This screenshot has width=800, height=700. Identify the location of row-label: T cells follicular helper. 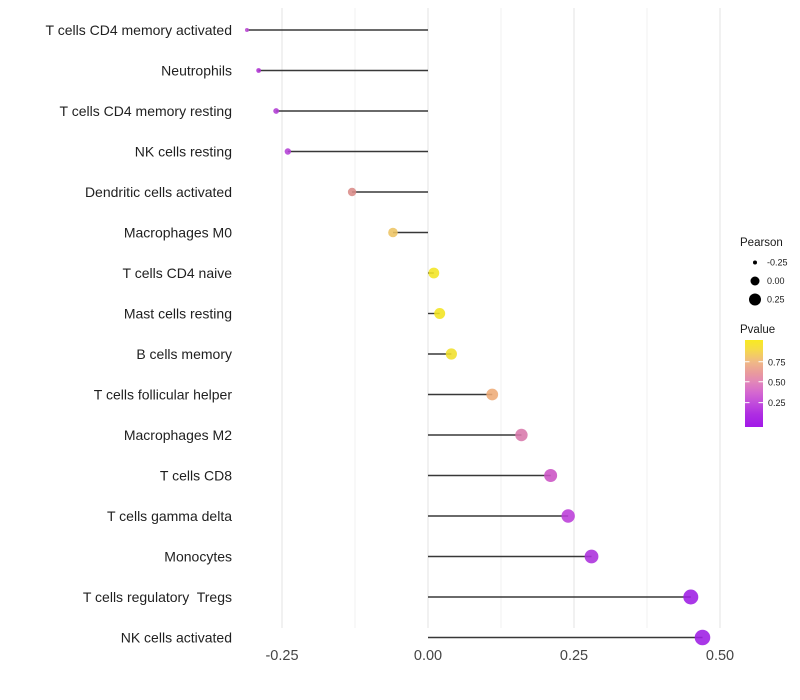
(163, 395).